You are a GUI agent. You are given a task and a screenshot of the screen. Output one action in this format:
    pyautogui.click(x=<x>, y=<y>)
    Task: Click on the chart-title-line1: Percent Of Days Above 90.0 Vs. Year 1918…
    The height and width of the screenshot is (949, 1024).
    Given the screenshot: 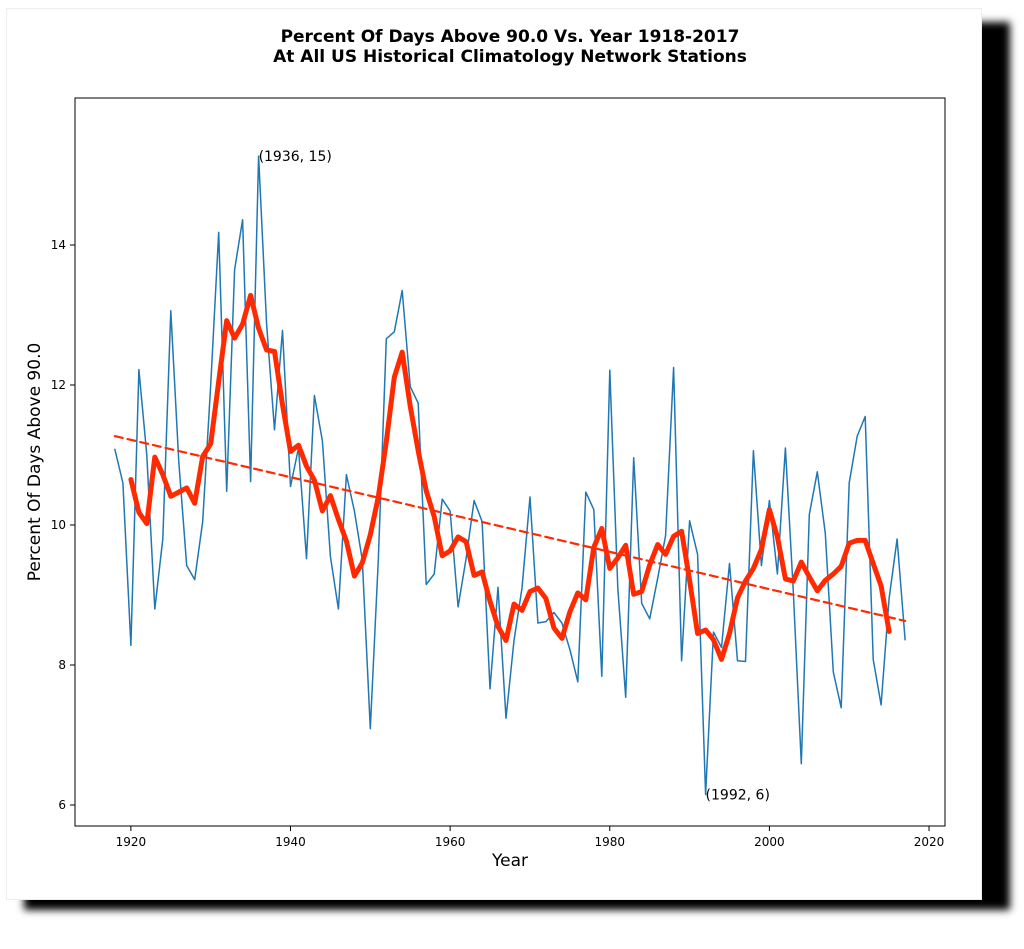 What is the action you would take?
    pyautogui.click(x=510, y=37)
    